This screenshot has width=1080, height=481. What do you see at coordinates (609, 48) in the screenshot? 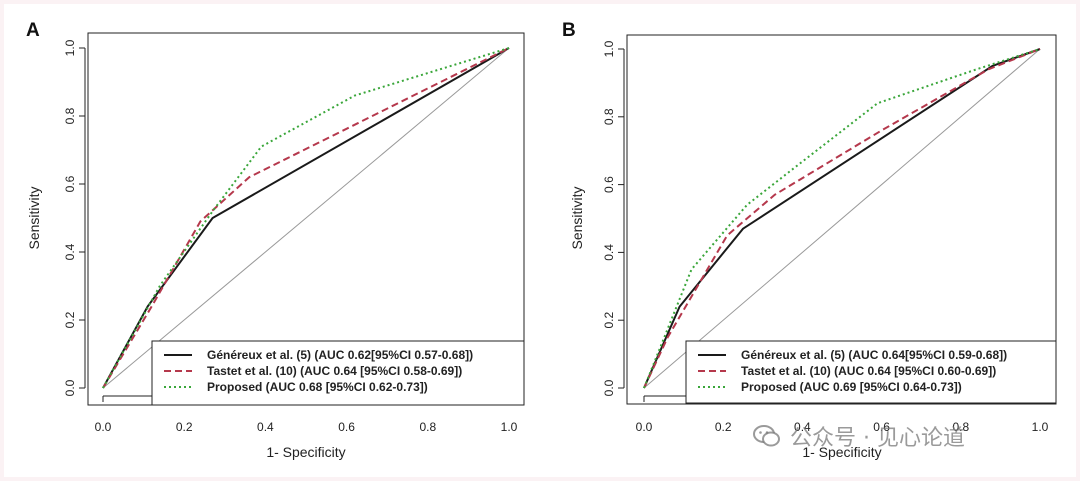
I see `y-tick-label-b-5: 1.0` at bounding box center [609, 48].